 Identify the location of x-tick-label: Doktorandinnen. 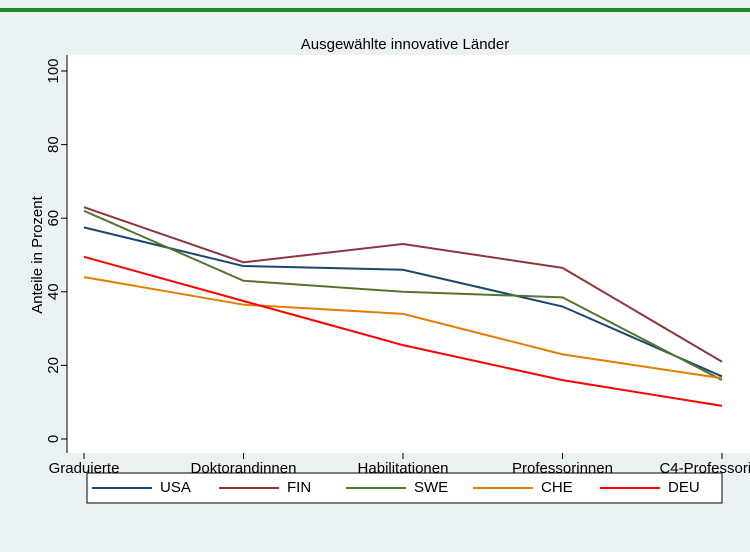
(244, 468).